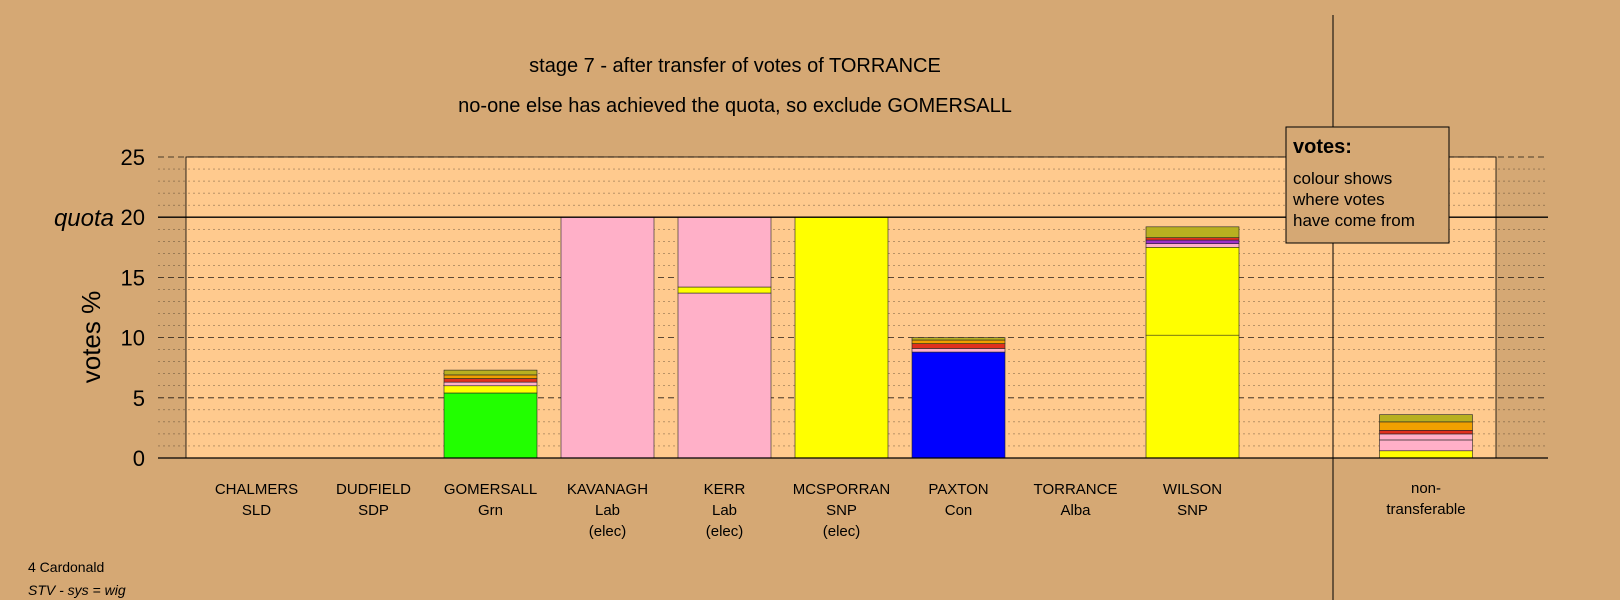  I want to click on candidate-name-label: KAVANAGH, so click(607, 489).